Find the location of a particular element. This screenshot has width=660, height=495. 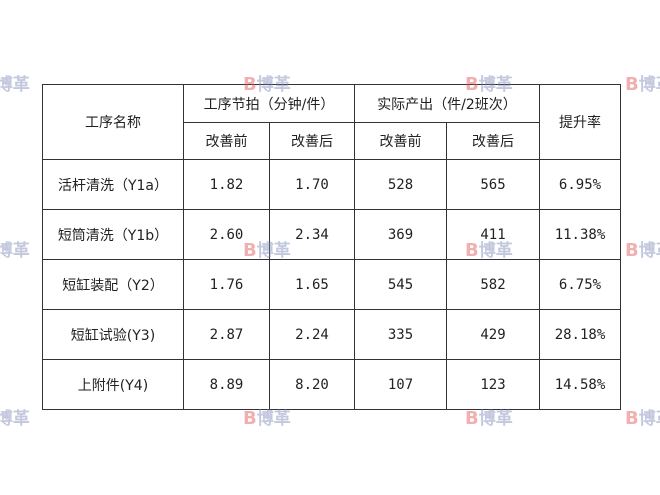

header-row: 工序名称 工序节拍（分钟/件） 实际产出（件/2班次） 提升率 is located at coordinates (331, 122).